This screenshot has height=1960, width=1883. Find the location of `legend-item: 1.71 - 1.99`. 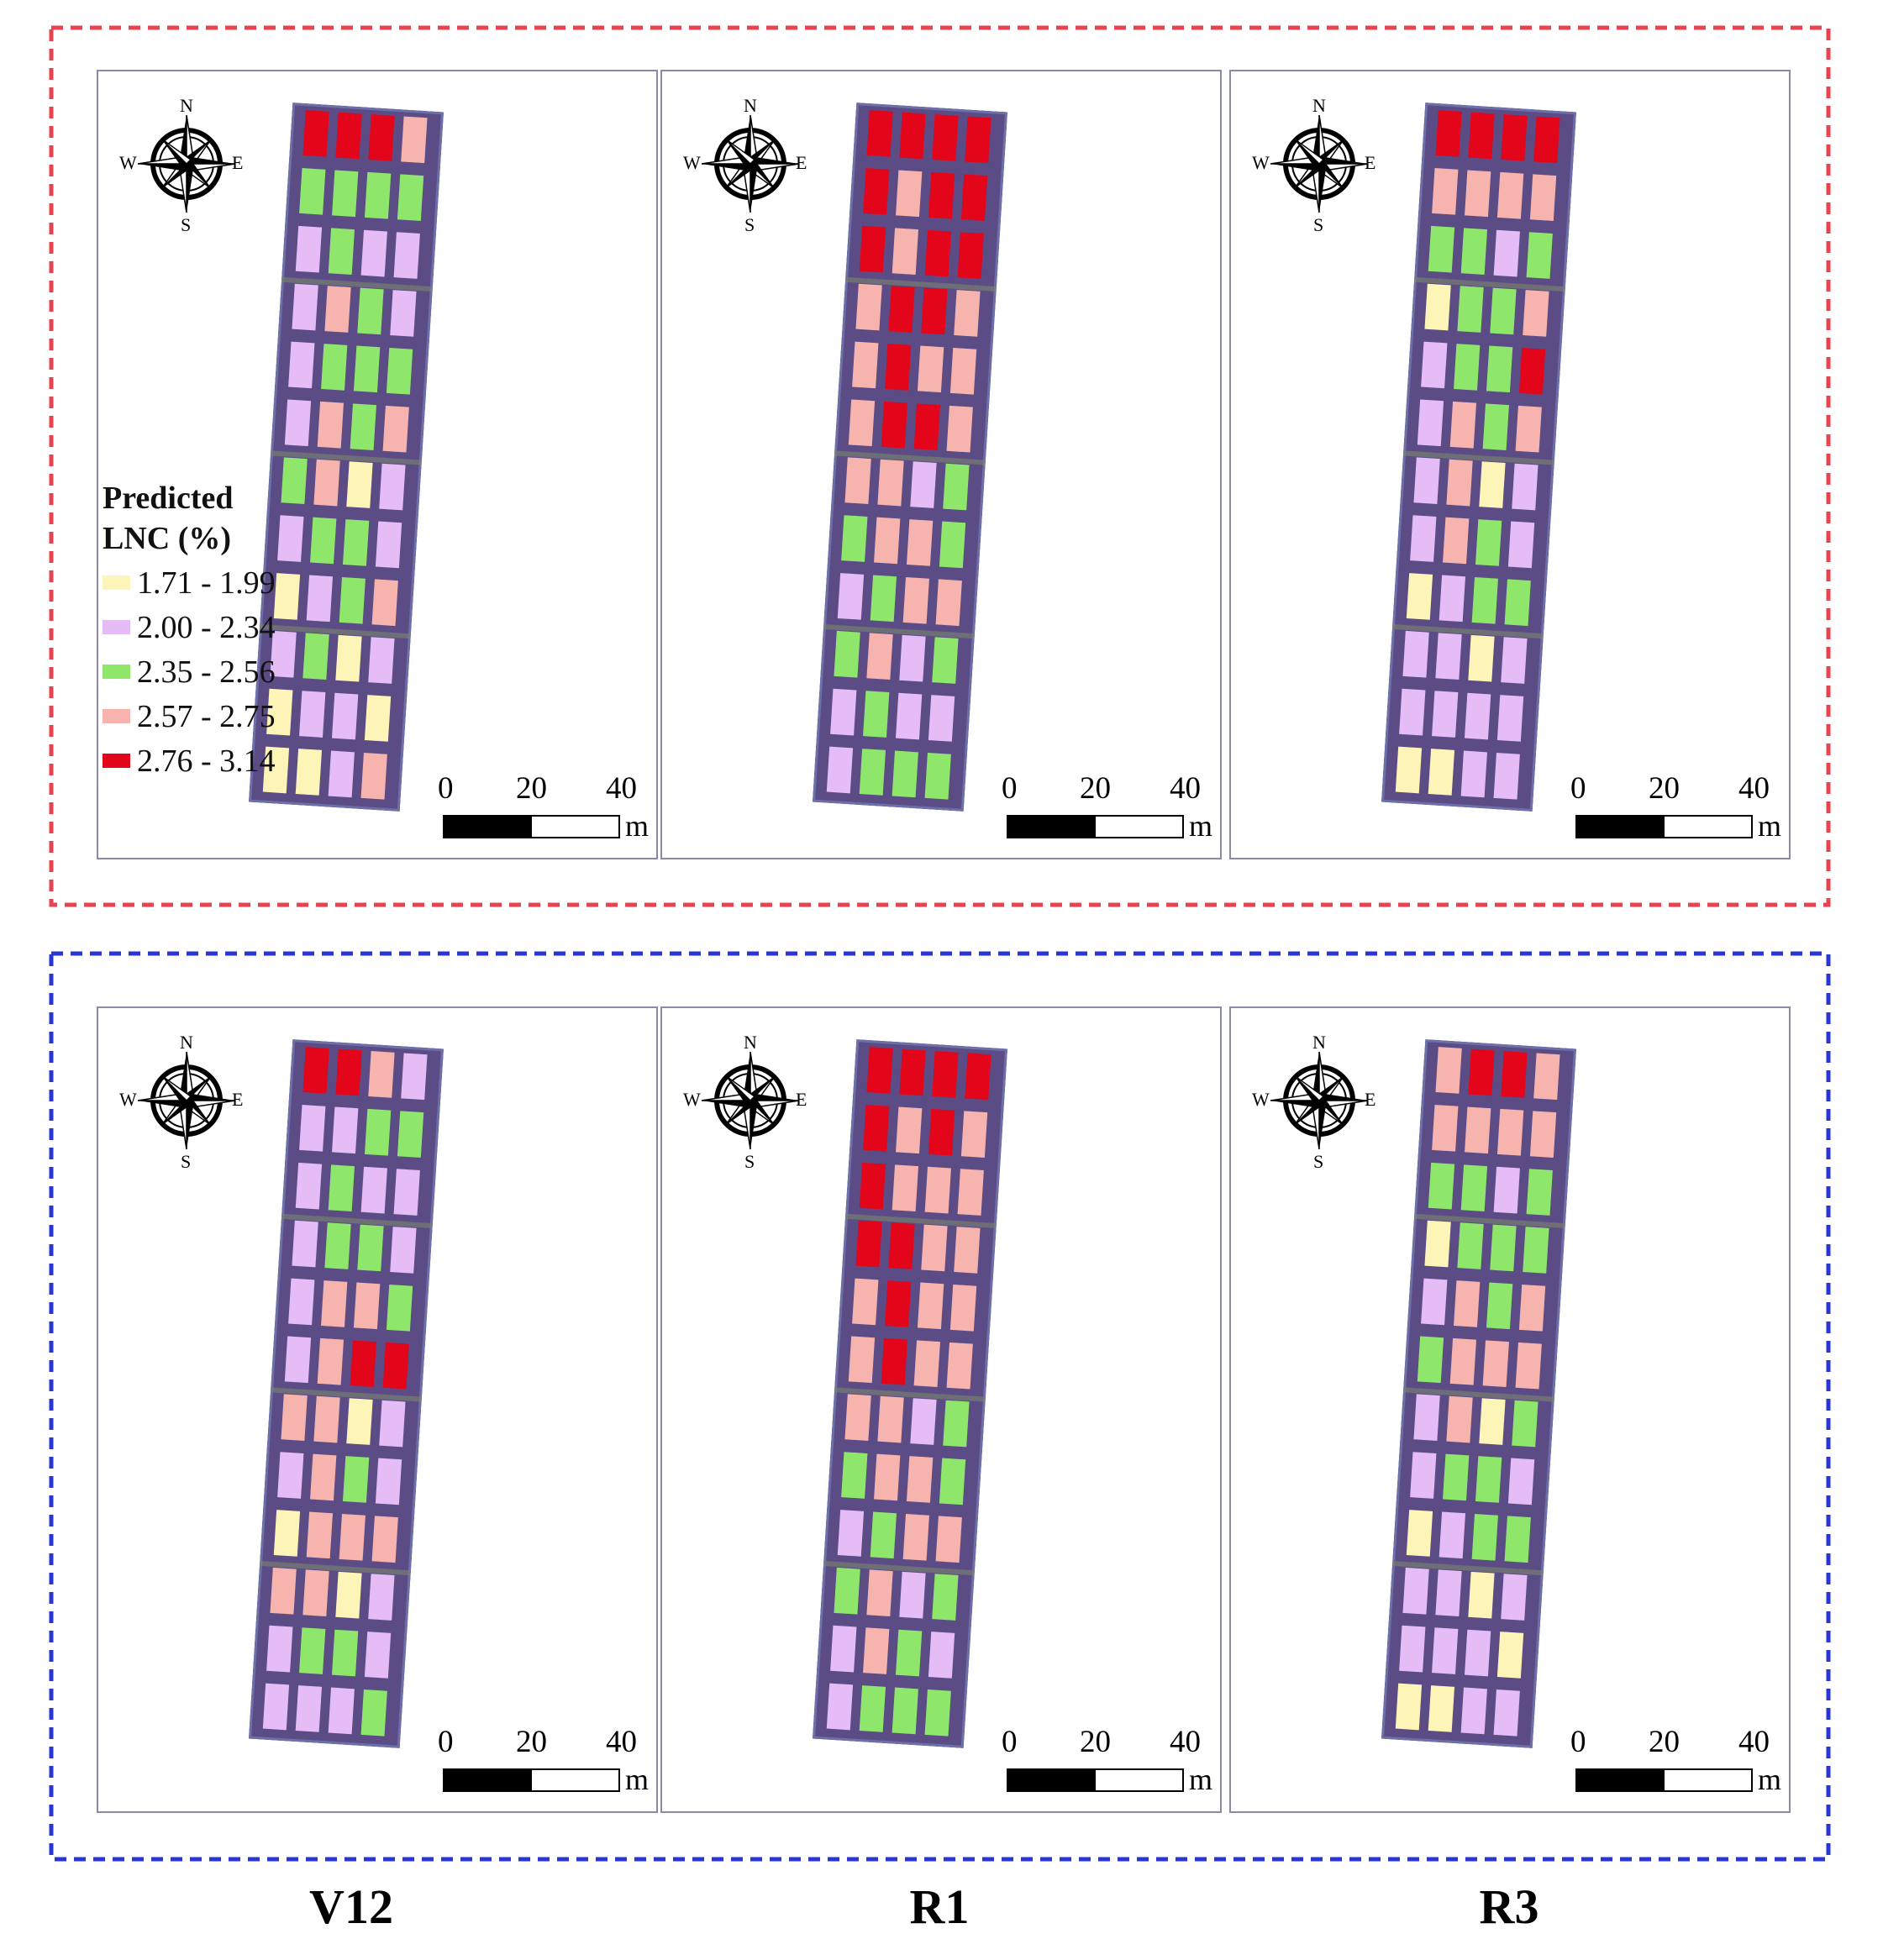

legend-item: 1.71 - 1.99 is located at coordinates (212, 584).